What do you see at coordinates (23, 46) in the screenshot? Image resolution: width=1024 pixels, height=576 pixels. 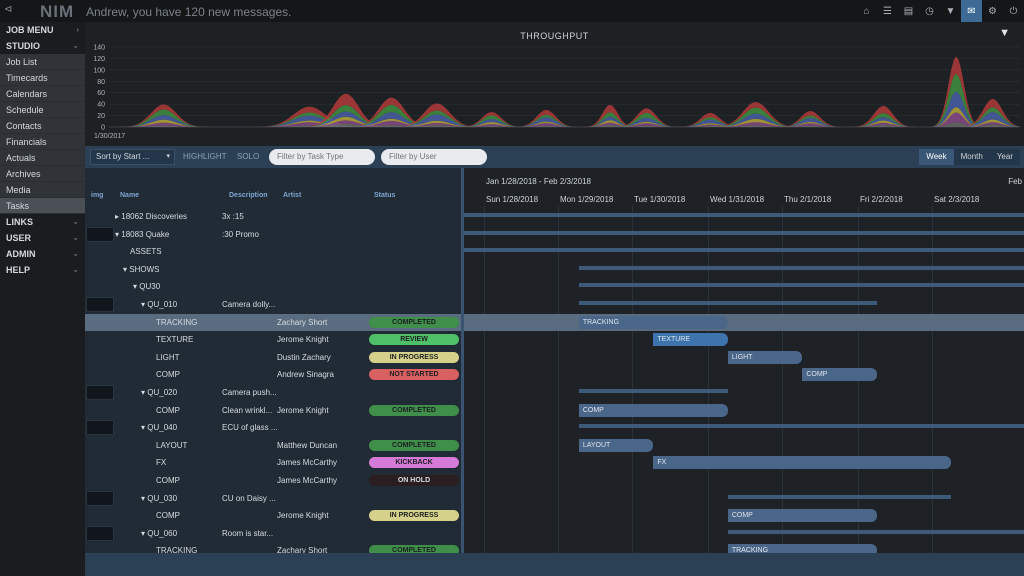 I see `sidebar-section-label: STUDIO` at bounding box center [23, 46].